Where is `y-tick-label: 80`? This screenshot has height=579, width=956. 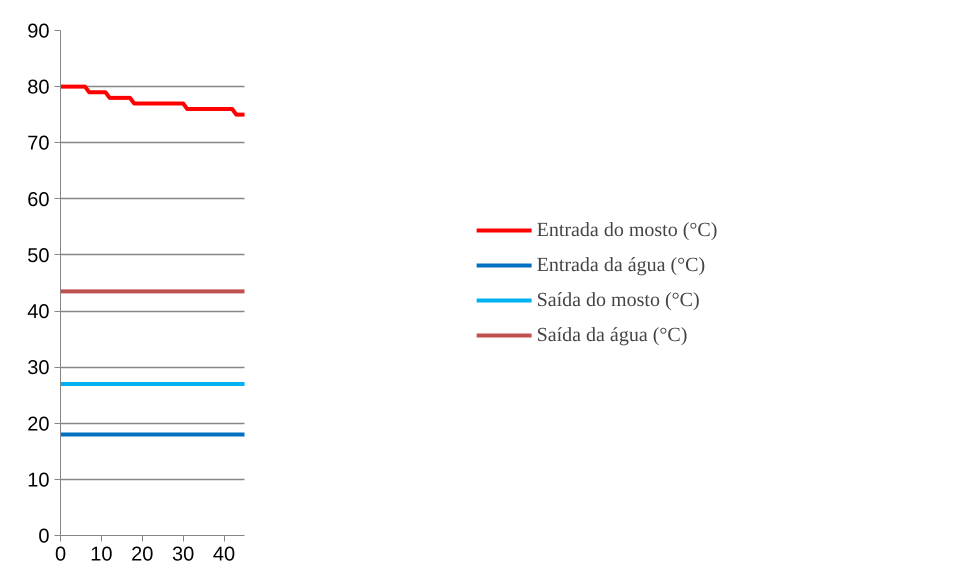
y-tick-label: 80 is located at coordinates (38, 87).